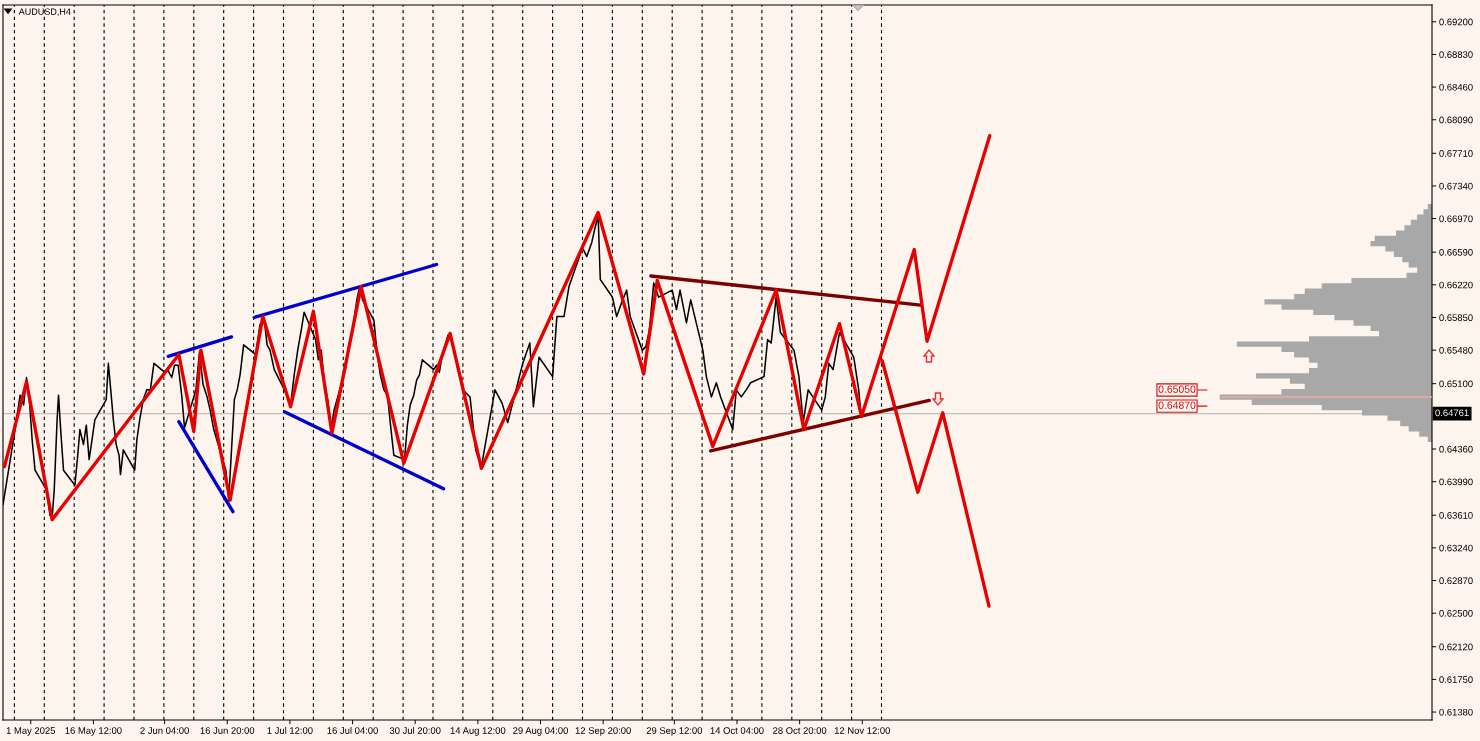  What do you see at coordinates (1456, 120) in the screenshot?
I see `y-tick-label: 0.68090` at bounding box center [1456, 120].